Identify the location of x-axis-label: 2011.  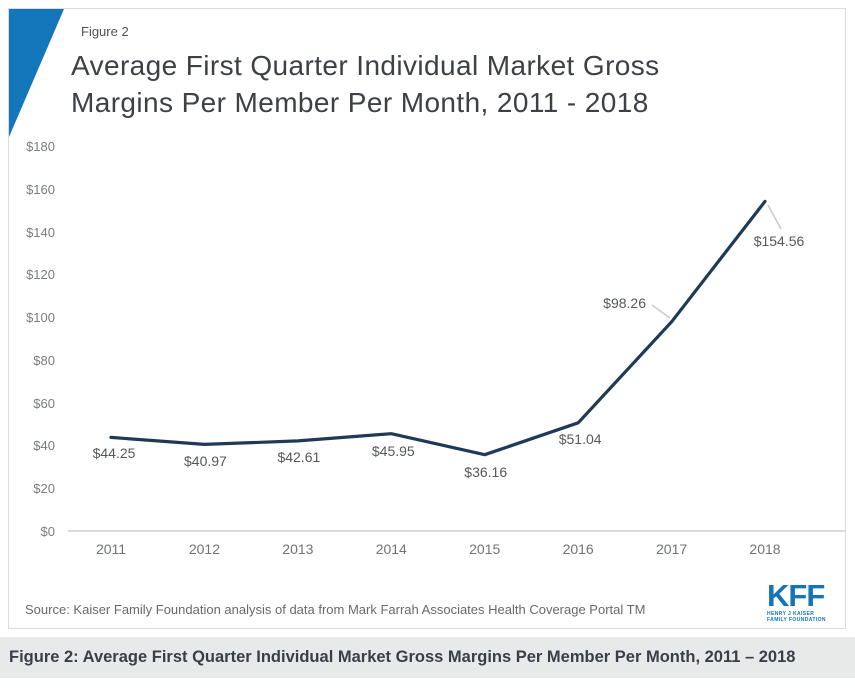
(111, 549).